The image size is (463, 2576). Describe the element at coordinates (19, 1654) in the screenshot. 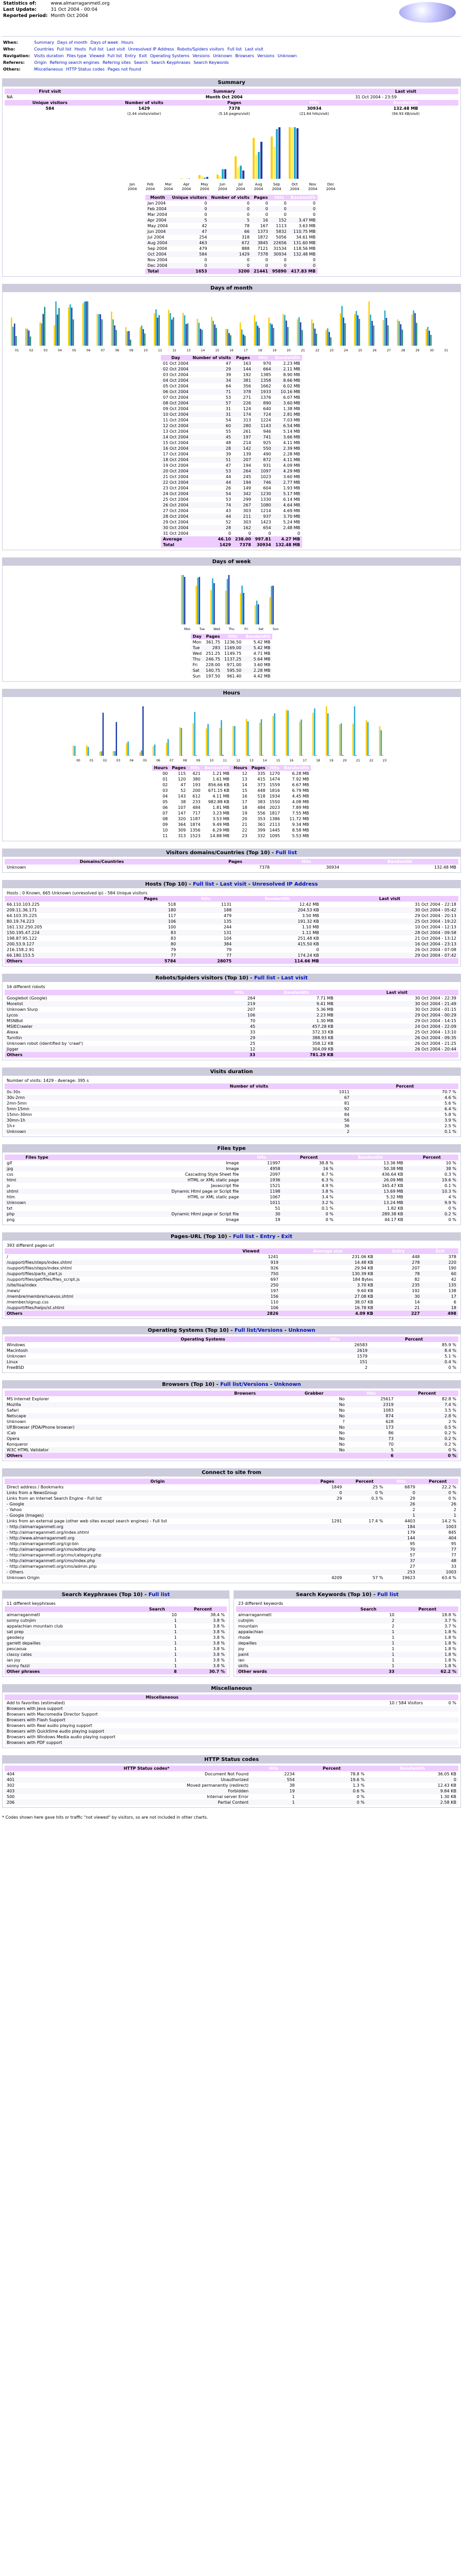

I see `table-cell: classy cates` at that location.